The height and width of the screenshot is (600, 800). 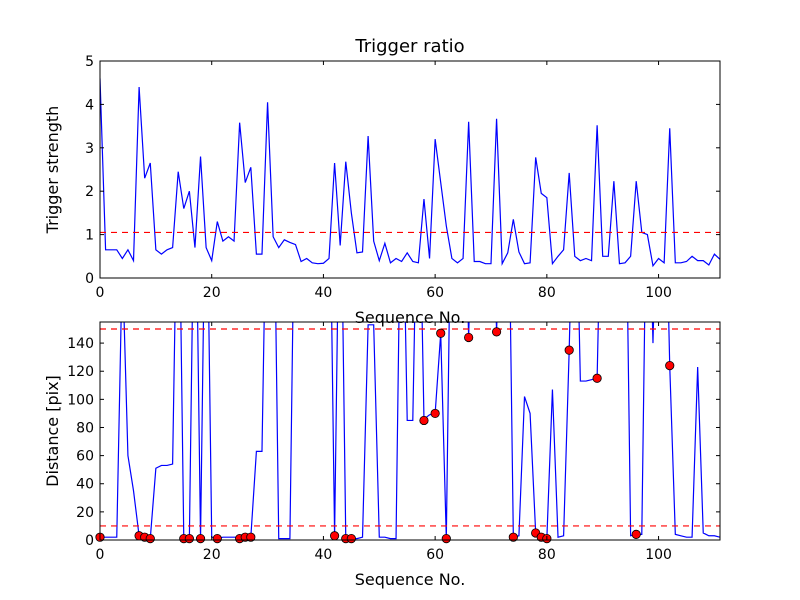 I want to click on y-tick-label: 100, so click(x=80, y=400).